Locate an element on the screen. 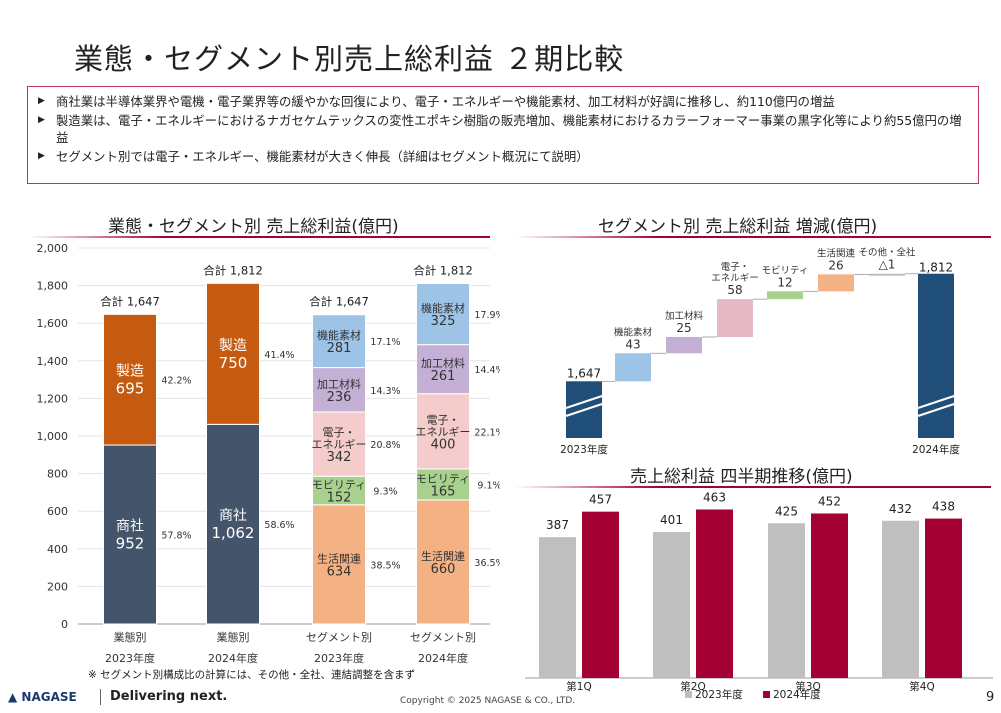 The width and height of the screenshot is (1001, 713). waterfall-step-name: その他・全社 is located at coordinates (887, 253).